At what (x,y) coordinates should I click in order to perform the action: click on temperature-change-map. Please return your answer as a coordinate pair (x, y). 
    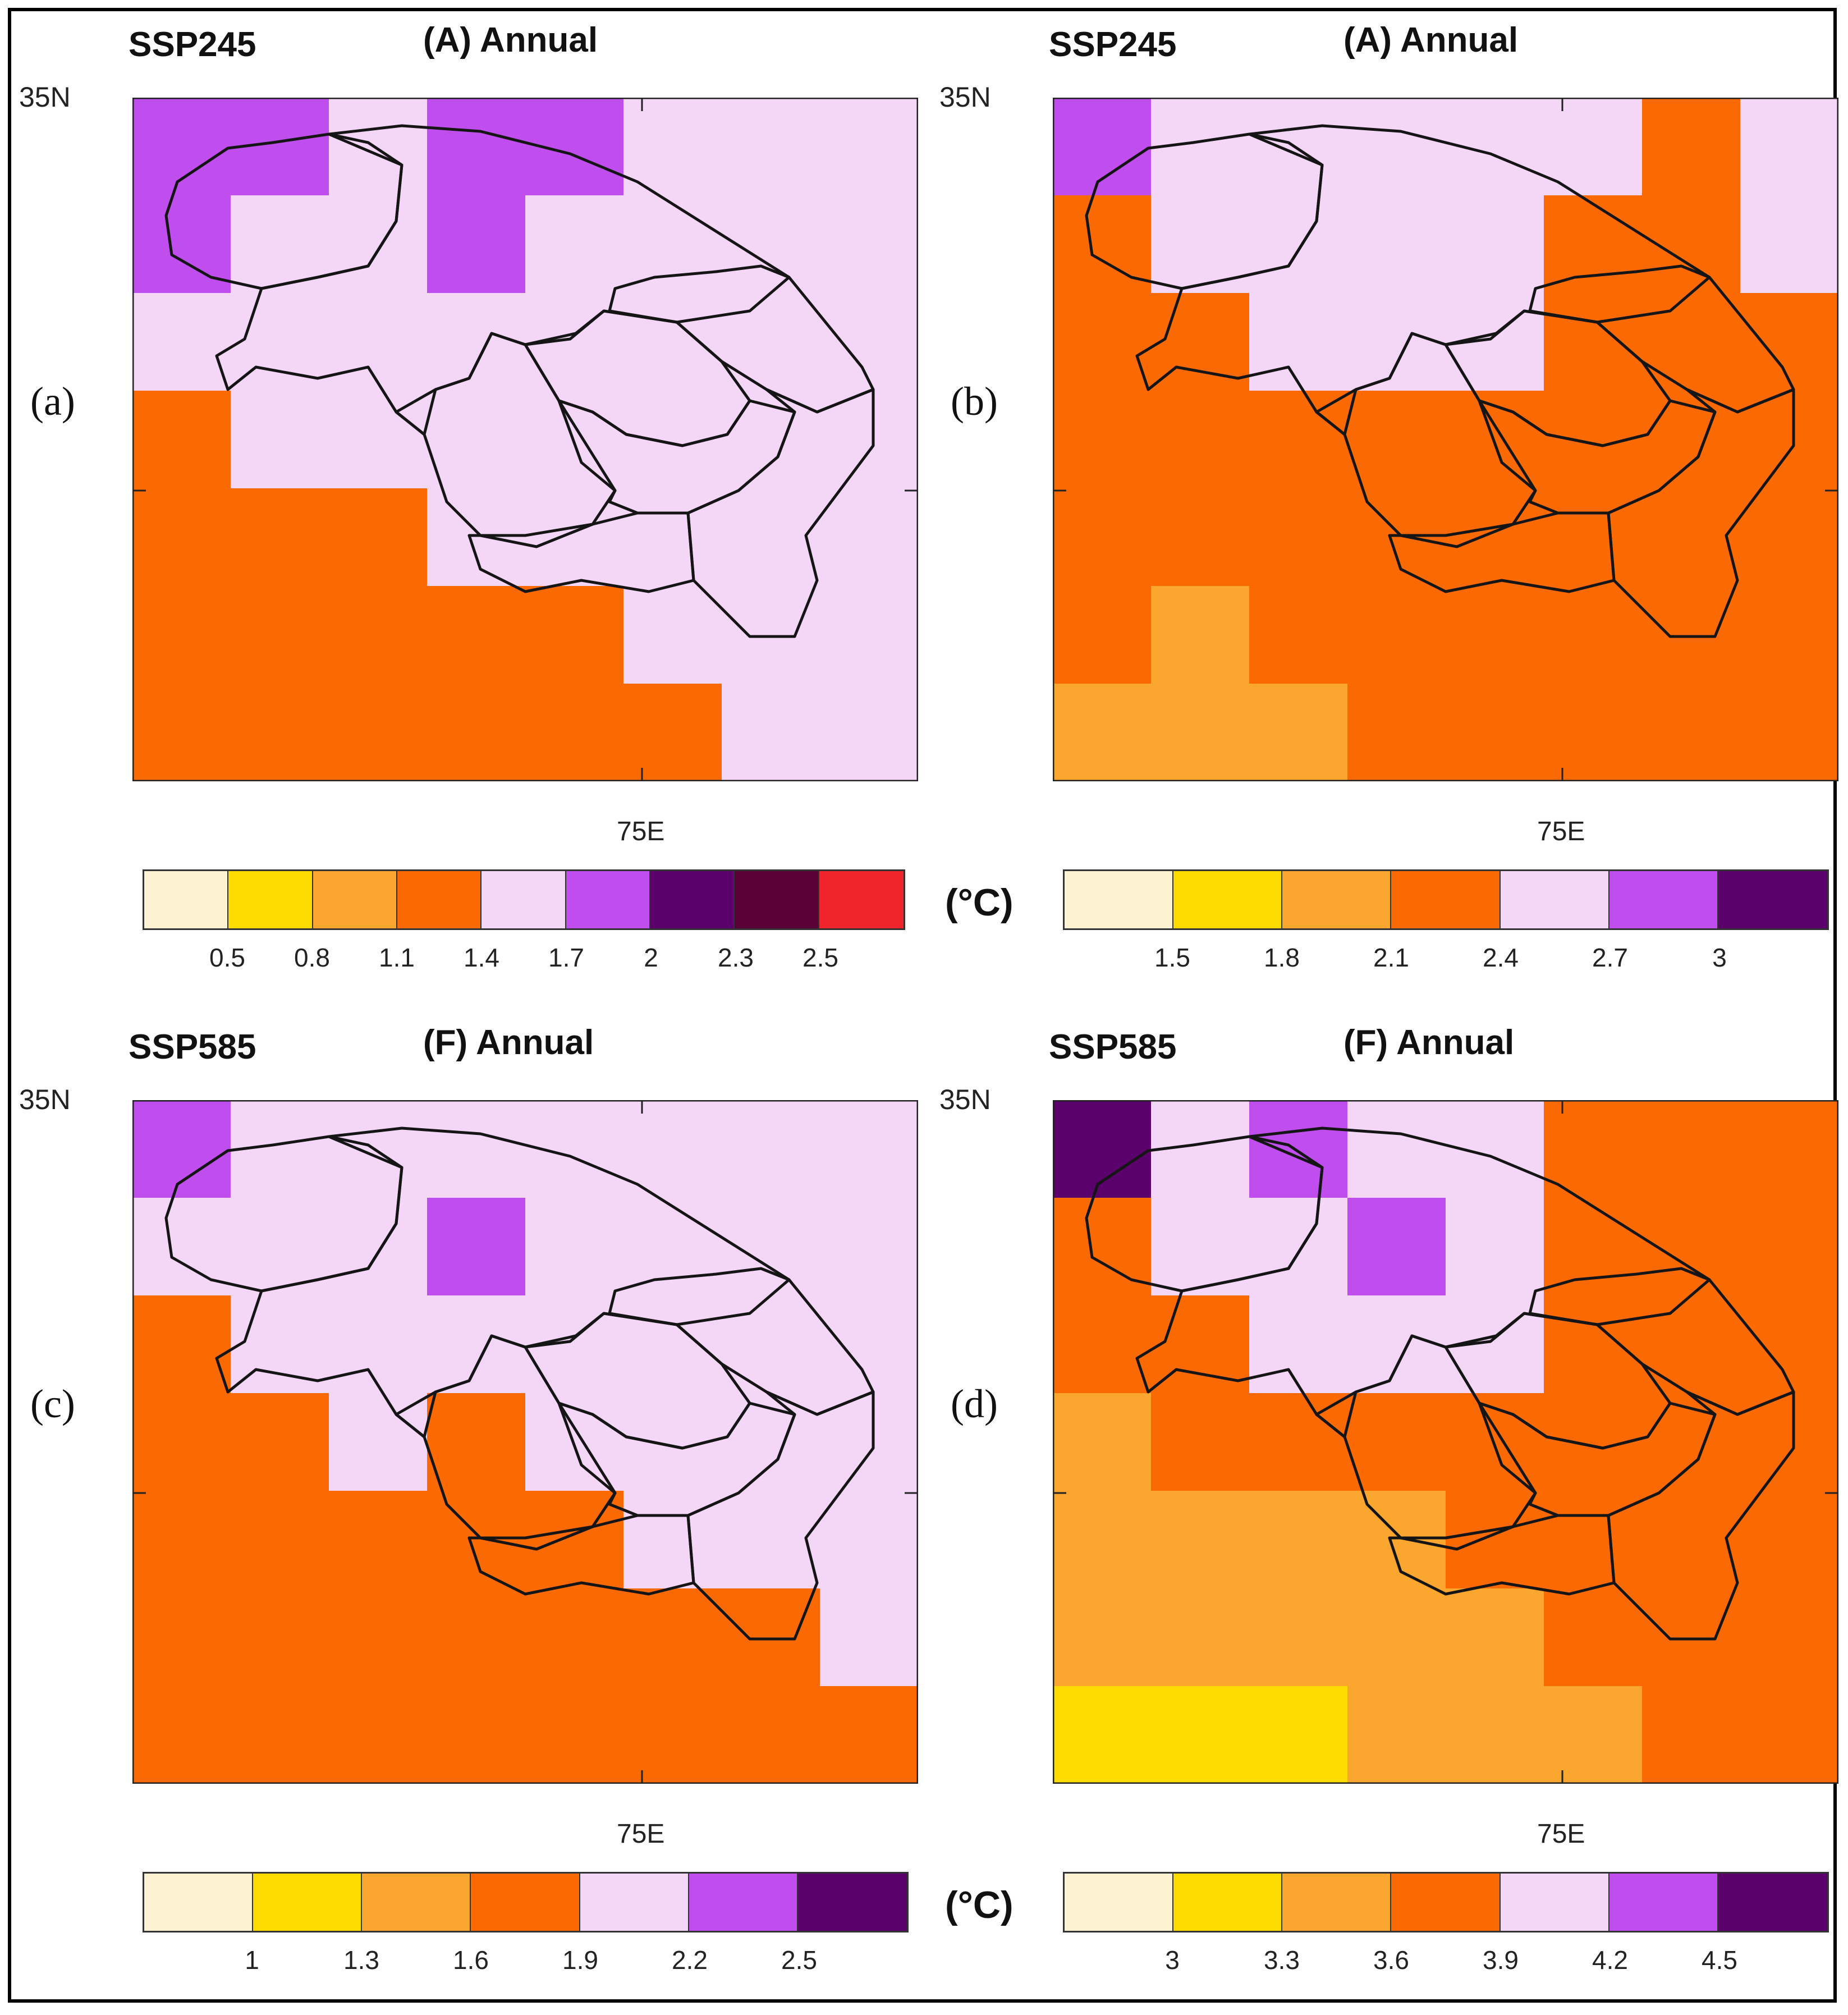
    Looking at the image, I should click on (1445, 1442).